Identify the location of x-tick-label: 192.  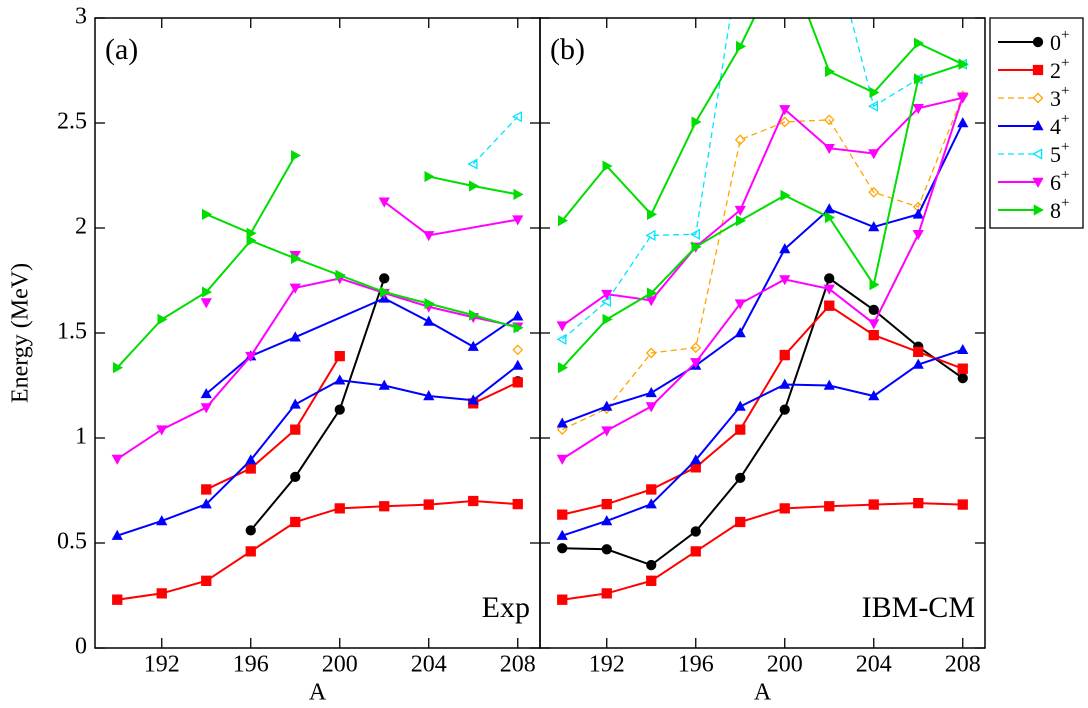
(607, 665).